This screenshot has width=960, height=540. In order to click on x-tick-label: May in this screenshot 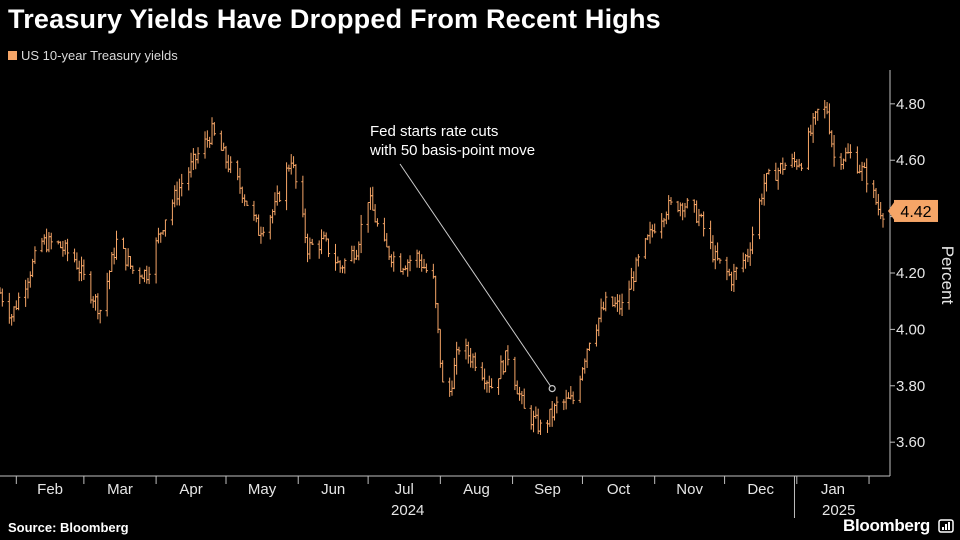, I will do `click(262, 489)`.